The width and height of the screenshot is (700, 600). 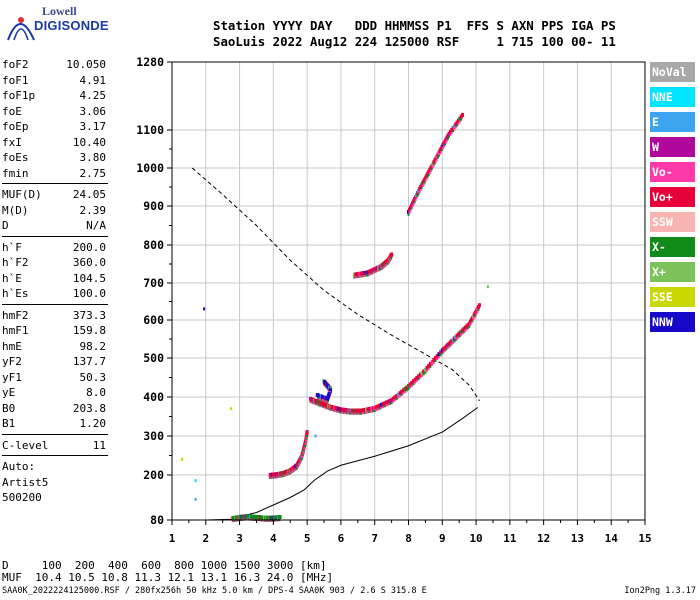 What do you see at coordinates (93, 80) in the screenshot?
I see `param-value: 4.91` at bounding box center [93, 80].